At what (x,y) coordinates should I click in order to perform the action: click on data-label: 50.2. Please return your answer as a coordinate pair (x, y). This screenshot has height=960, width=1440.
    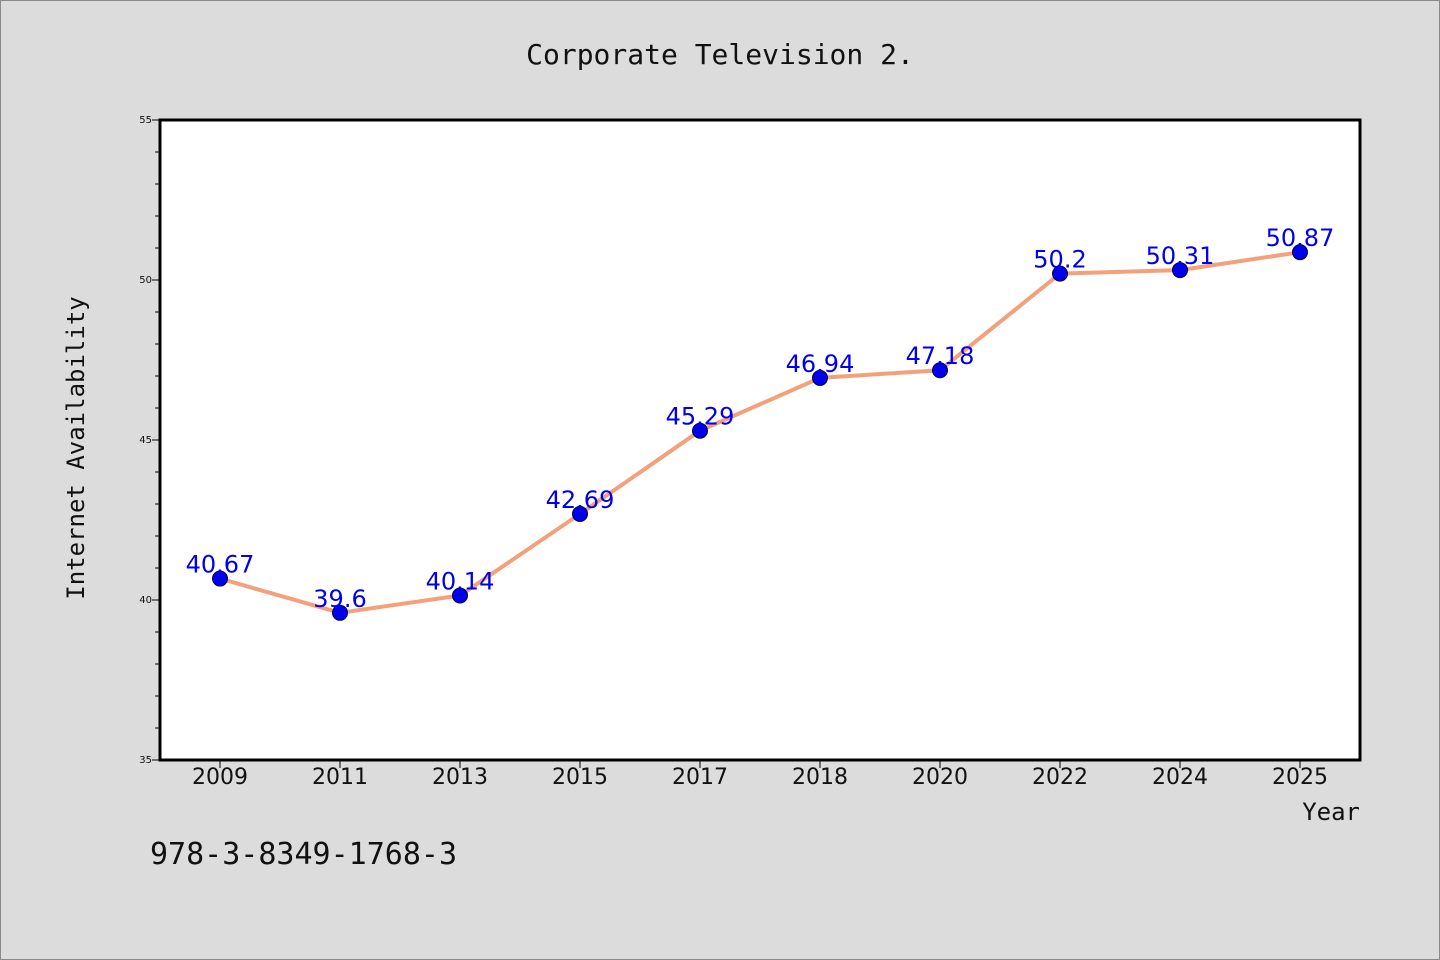
    Looking at the image, I should click on (1059, 260).